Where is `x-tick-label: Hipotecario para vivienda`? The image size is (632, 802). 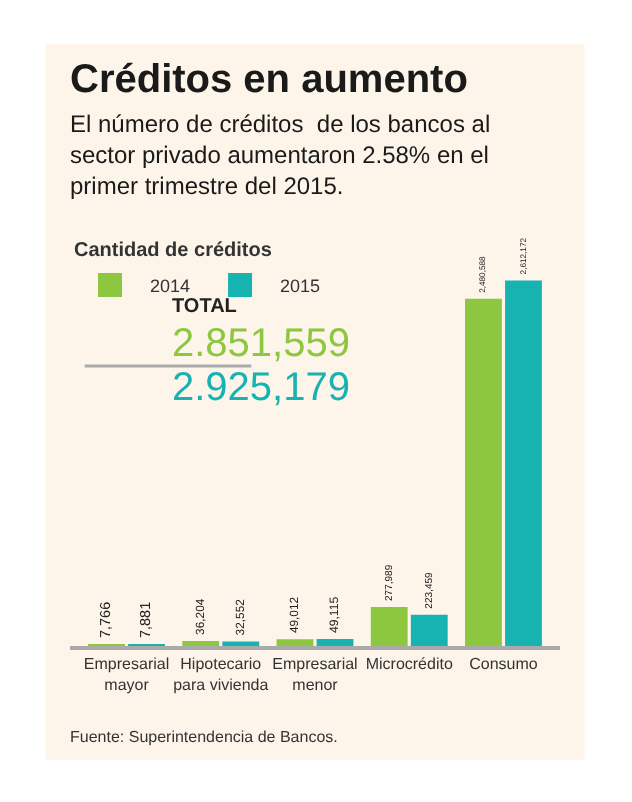 x-tick-label: Hipotecario para vivienda is located at coordinates (221, 674).